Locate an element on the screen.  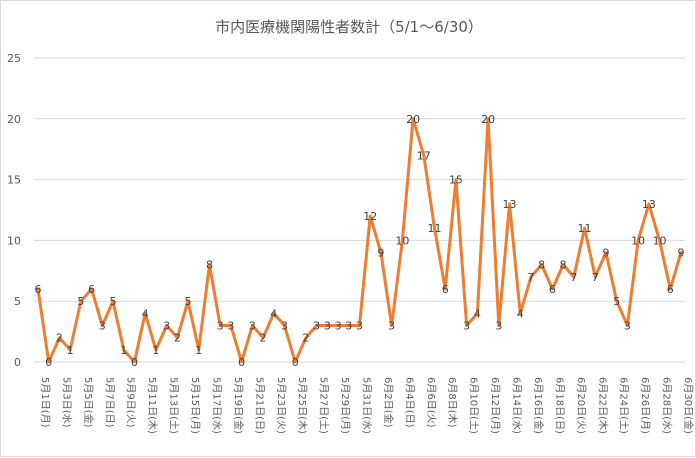
x-tick-label: 5月21日(日) is located at coordinates (259, 405).